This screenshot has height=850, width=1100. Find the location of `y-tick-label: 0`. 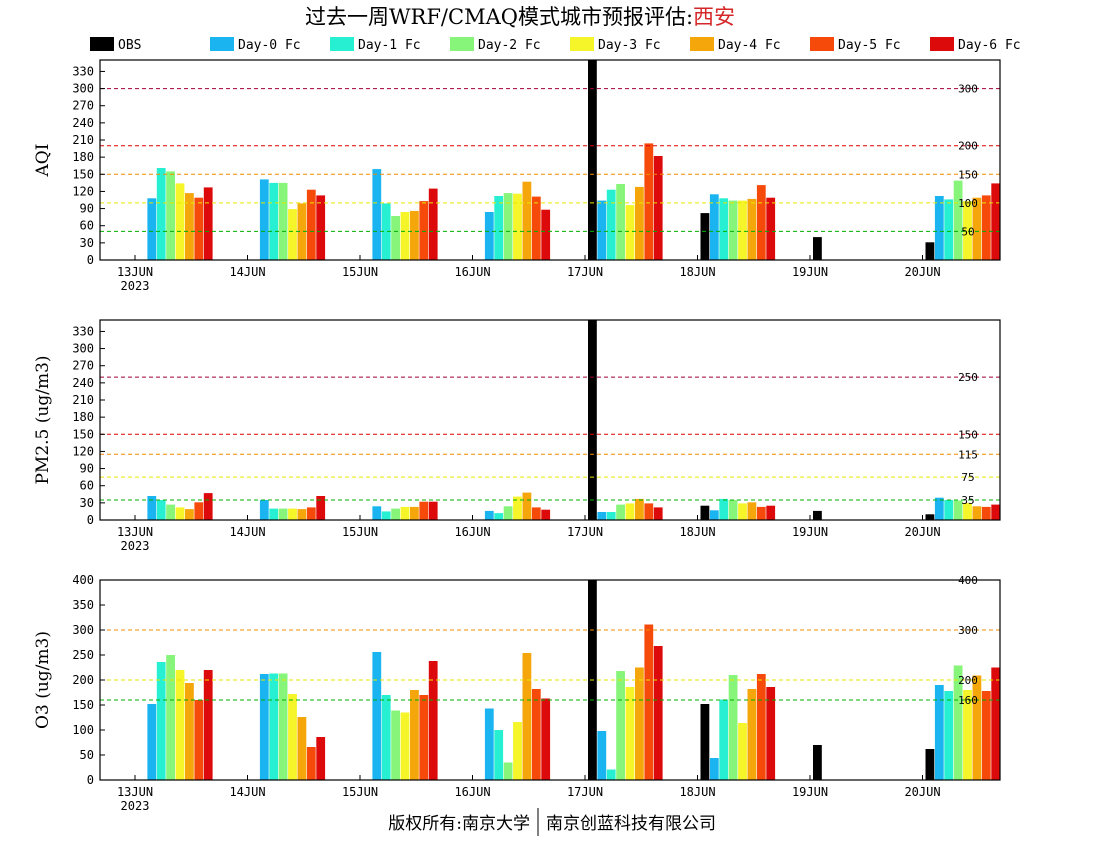

y-tick-label: 0 is located at coordinates (90, 520).